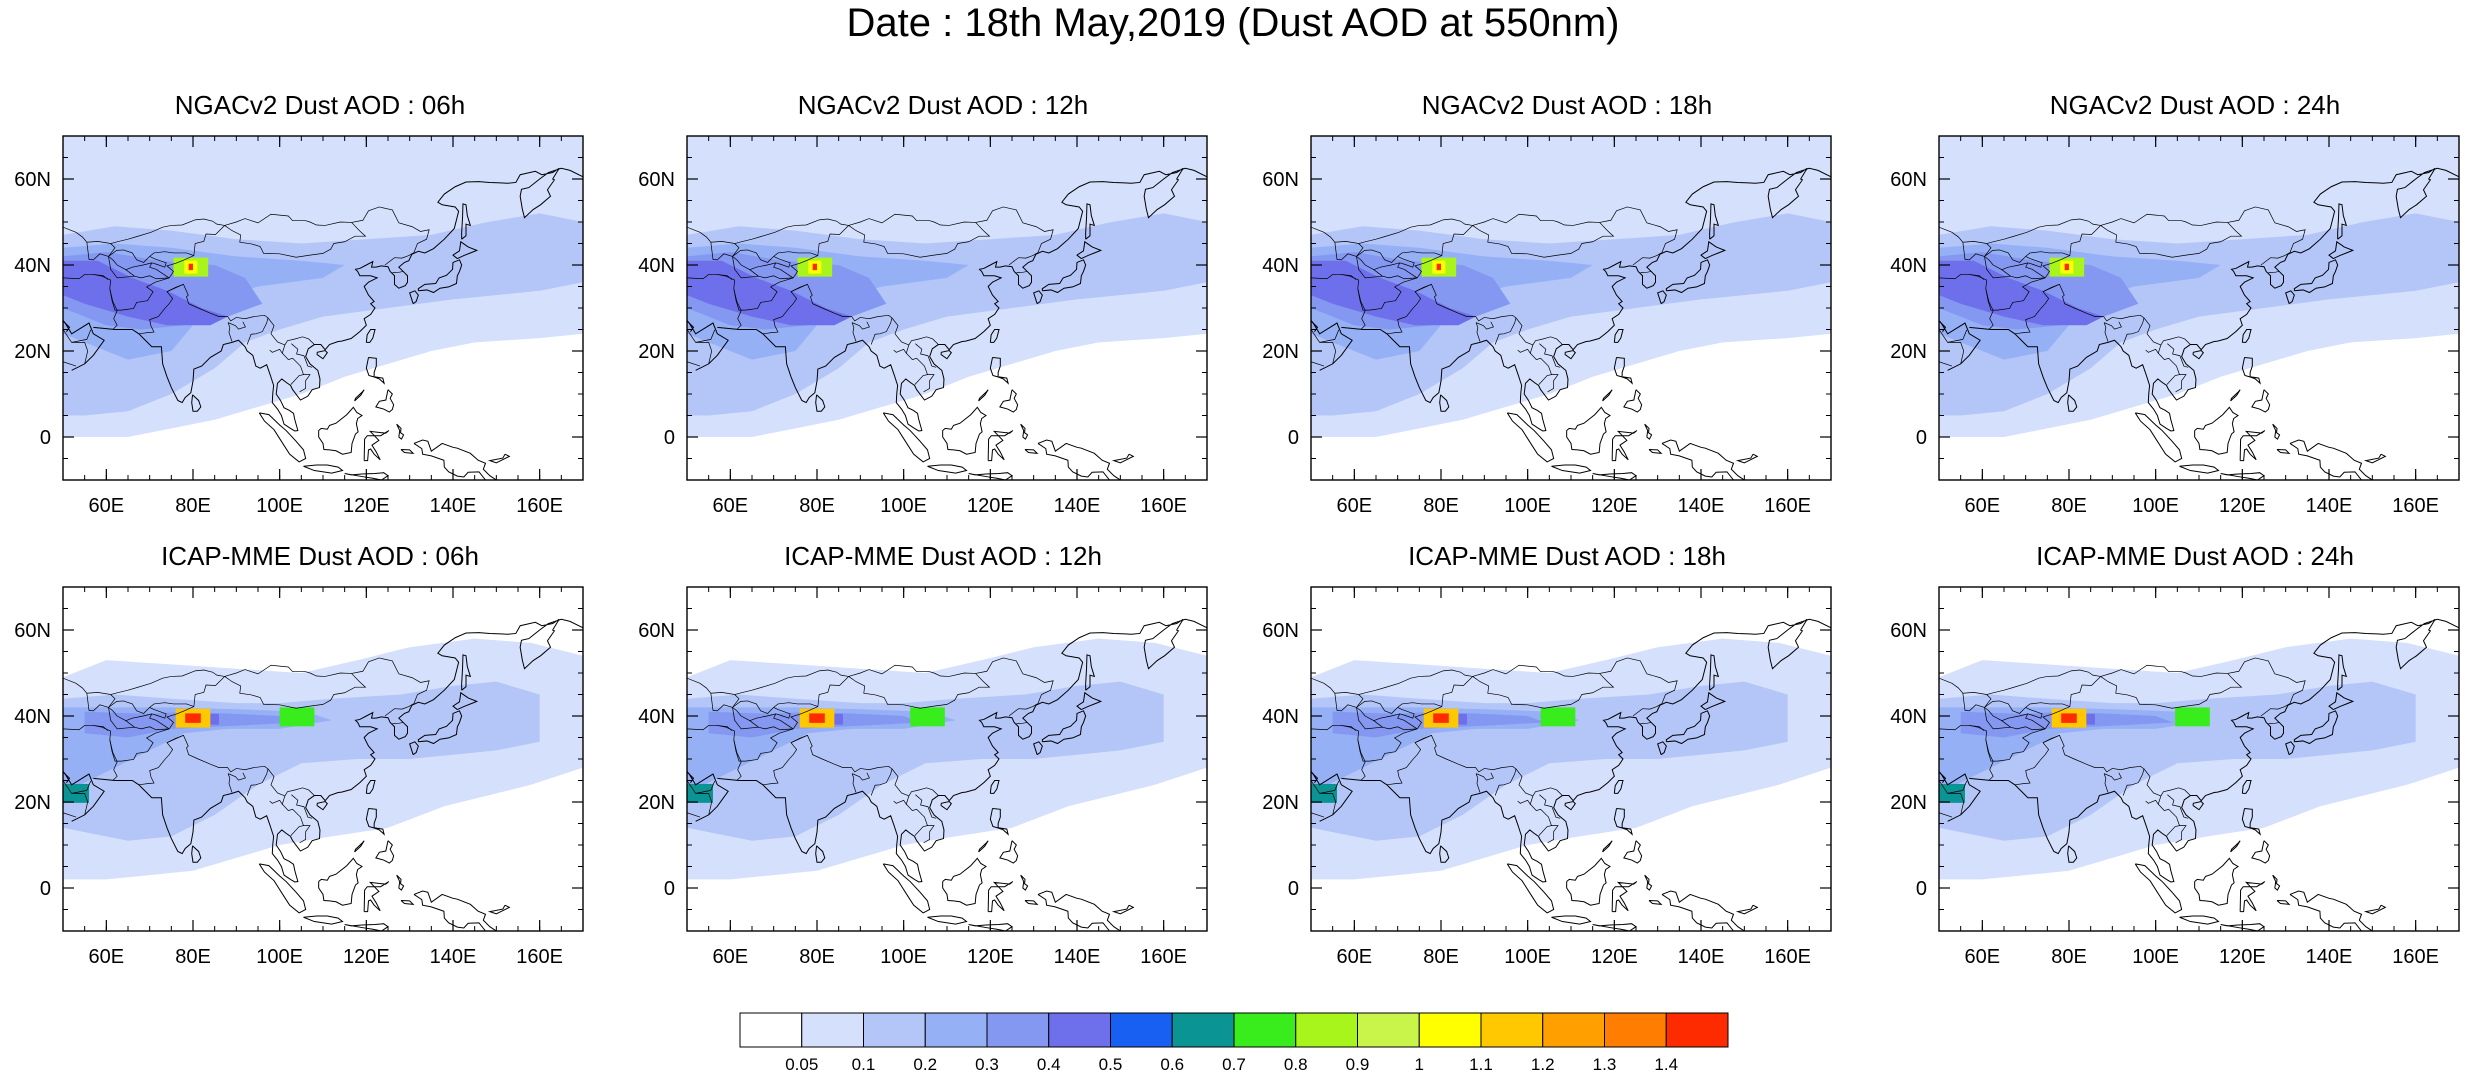 The image size is (2466, 1075). I want to click on colorbar-tick-label: 1.4, so click(1666, 1064).